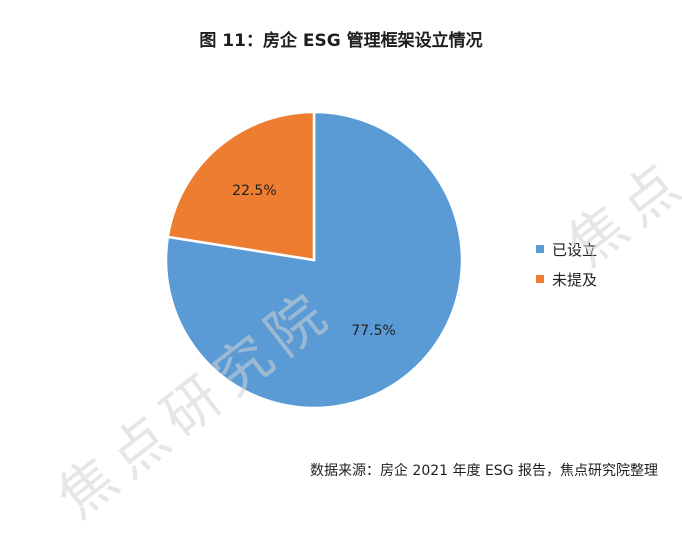  Describe the element at coordinates (254, 191) in the screenshot. I see `data-label-1: 22.5%` at that location.